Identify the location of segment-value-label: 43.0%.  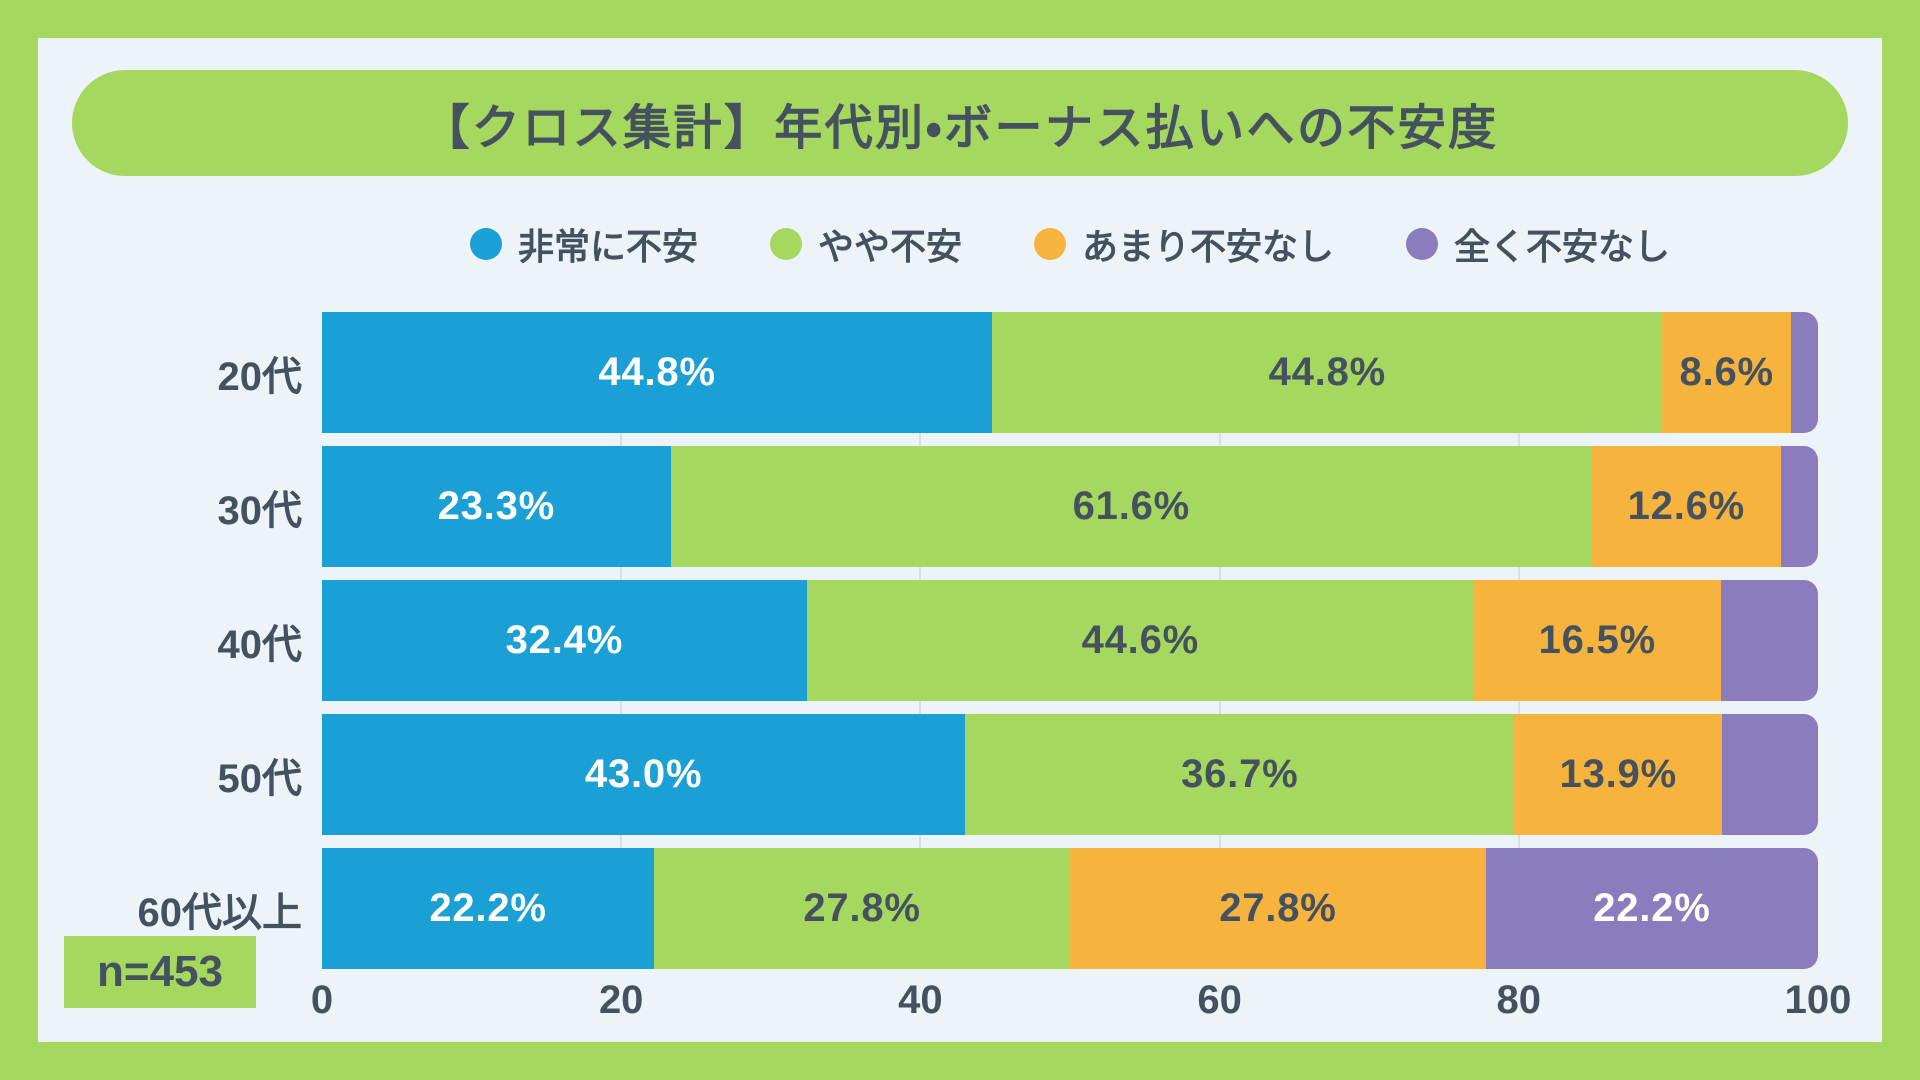
(643, 774).